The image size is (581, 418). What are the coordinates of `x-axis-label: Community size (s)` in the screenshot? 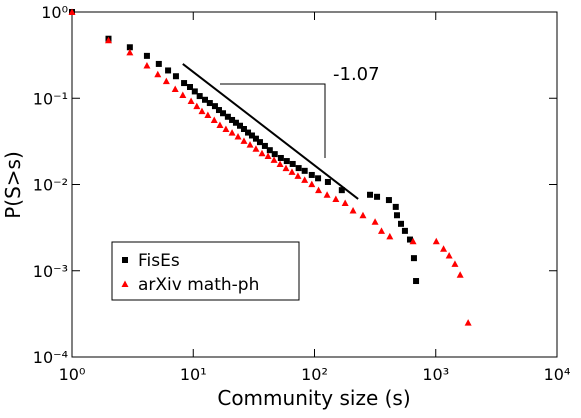 It's located at (313, 398).